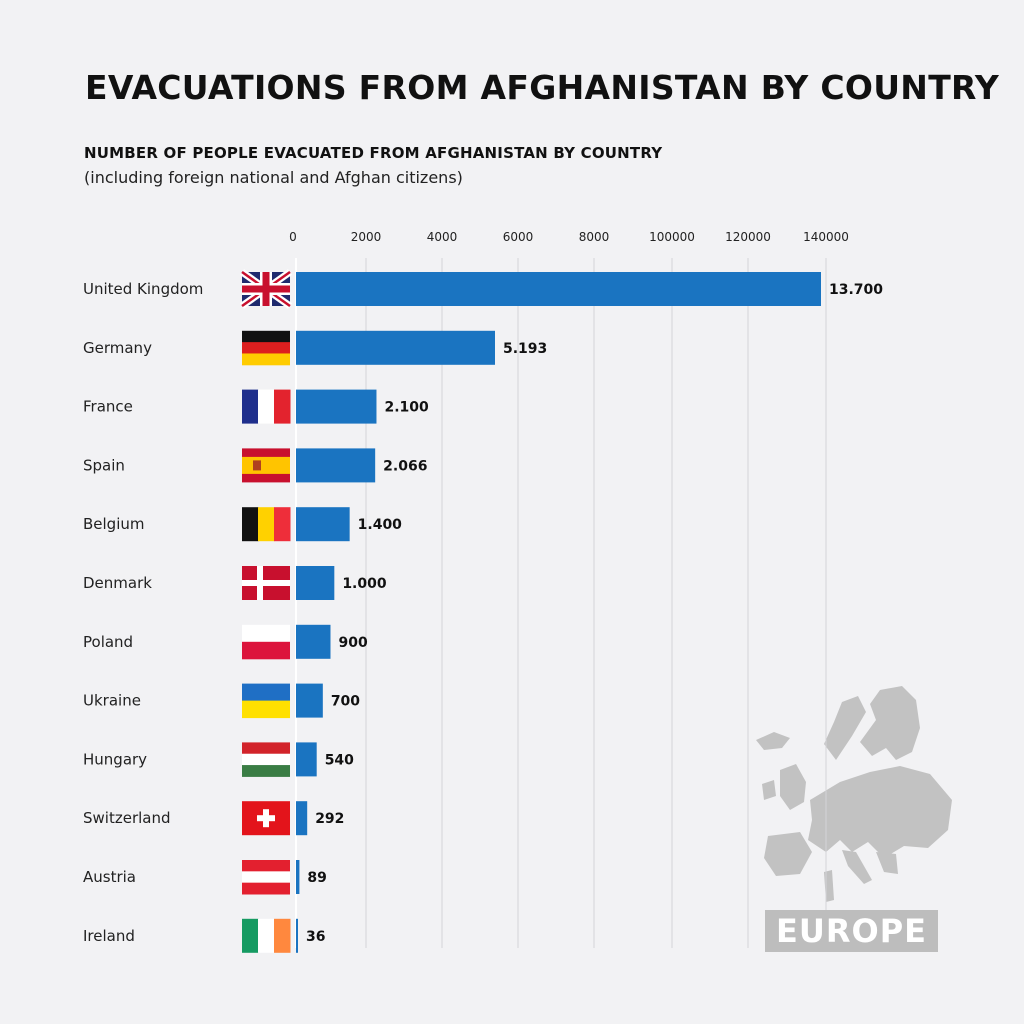 The image size is (1024, 1024). Describe the element at coordinates (364, 584) in the screenshot. I see `value-label: 1.000` at that location.